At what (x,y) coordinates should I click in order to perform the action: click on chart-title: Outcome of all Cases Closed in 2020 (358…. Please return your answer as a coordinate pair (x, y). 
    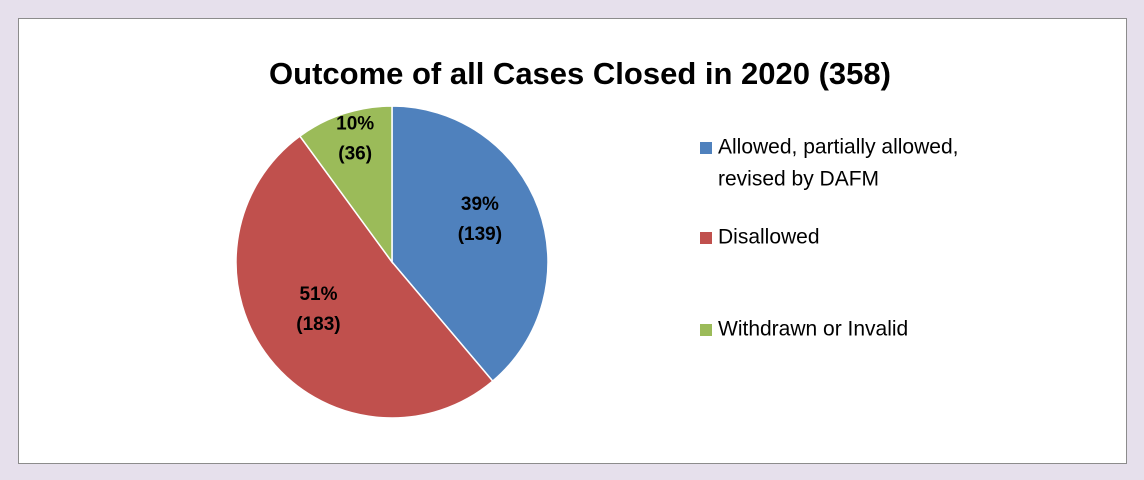
    Looking at the image, I should click on (580, 73).